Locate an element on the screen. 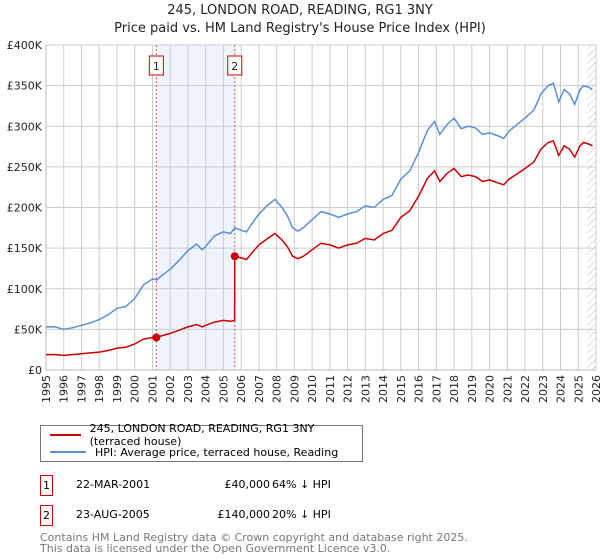  x-tick-label: 2014 is located at coordinates (383, 389).